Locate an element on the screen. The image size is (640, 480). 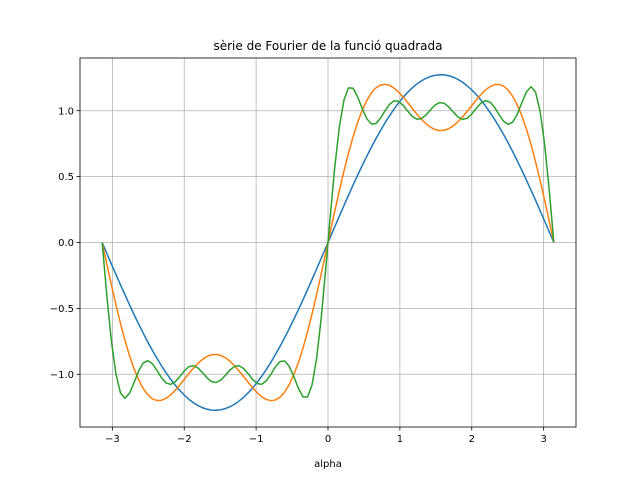
y-tick-label: 0.0 is located at coordinates (66, 243).